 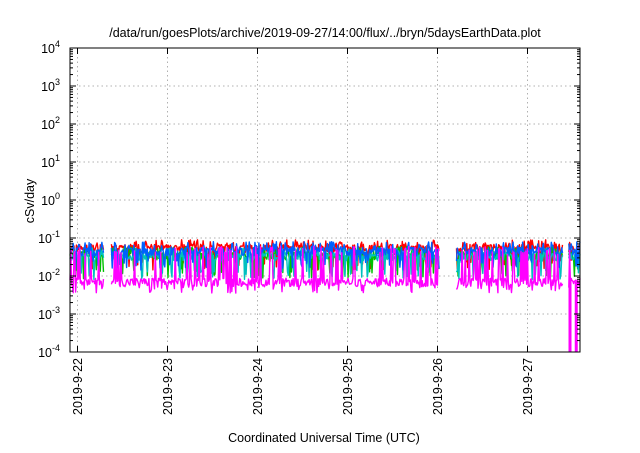 I want to click on x-tick-label: 2019-9-25, so click(x=348, y=386).